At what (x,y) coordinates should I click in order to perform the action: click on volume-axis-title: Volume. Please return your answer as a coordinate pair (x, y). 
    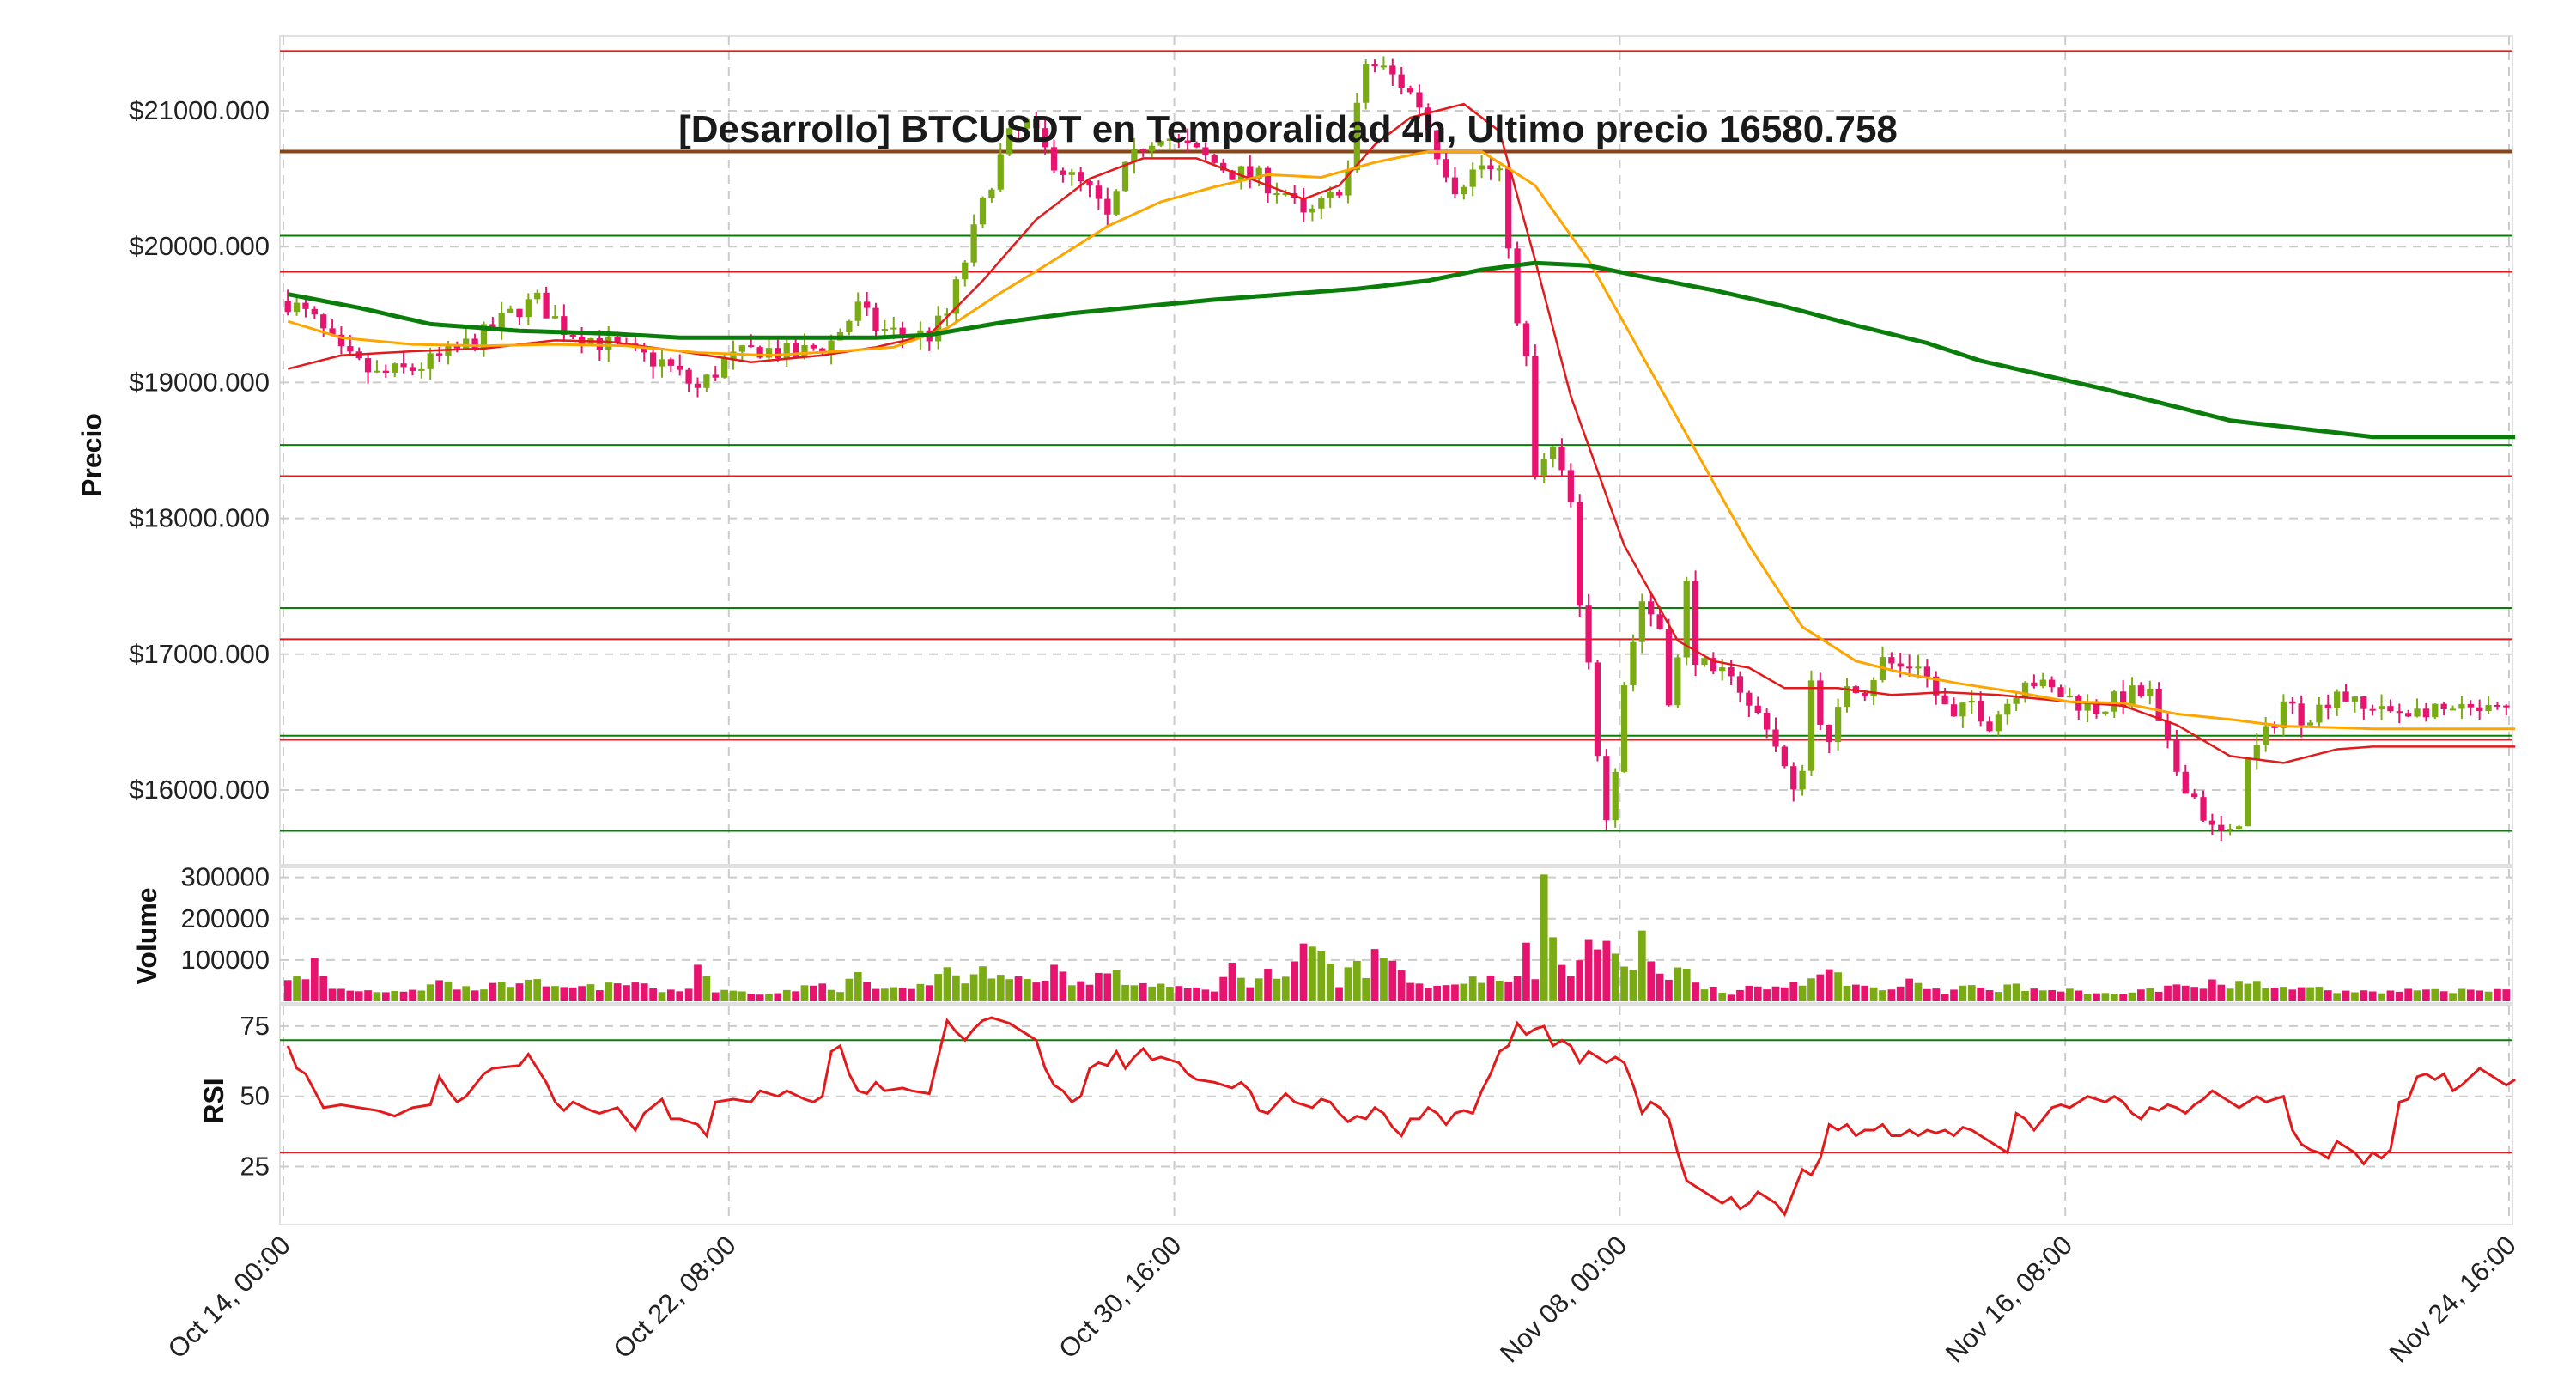
    Looking at the image, I should click on (146, 935).